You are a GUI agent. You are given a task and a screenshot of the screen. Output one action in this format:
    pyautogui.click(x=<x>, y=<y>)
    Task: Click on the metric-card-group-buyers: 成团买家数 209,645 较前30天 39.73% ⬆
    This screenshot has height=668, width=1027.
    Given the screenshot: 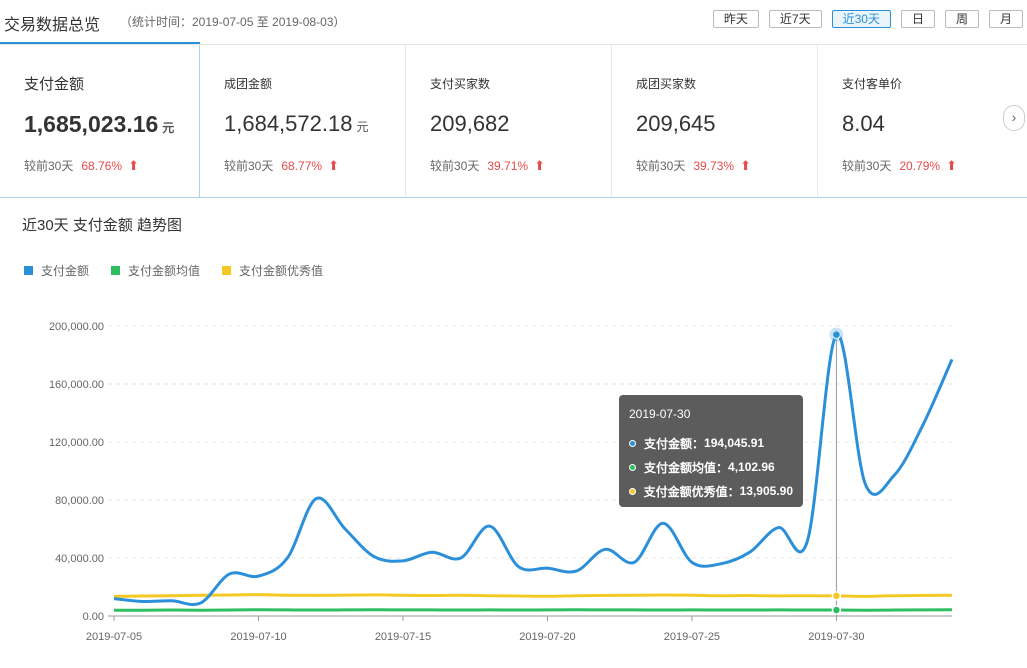 What is the action you would take?
    pyautogui.click(x=715, y=121)
    